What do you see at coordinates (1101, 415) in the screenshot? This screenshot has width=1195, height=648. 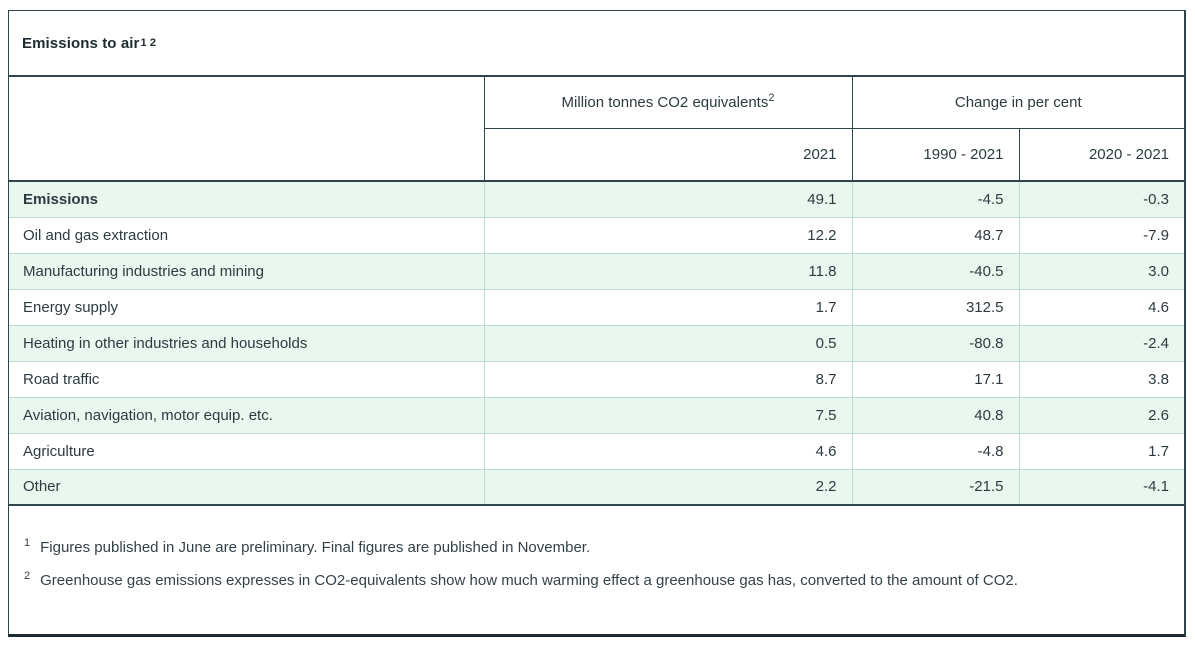 I see `value-cell: 2.6` at bounding box center [1101, 415].